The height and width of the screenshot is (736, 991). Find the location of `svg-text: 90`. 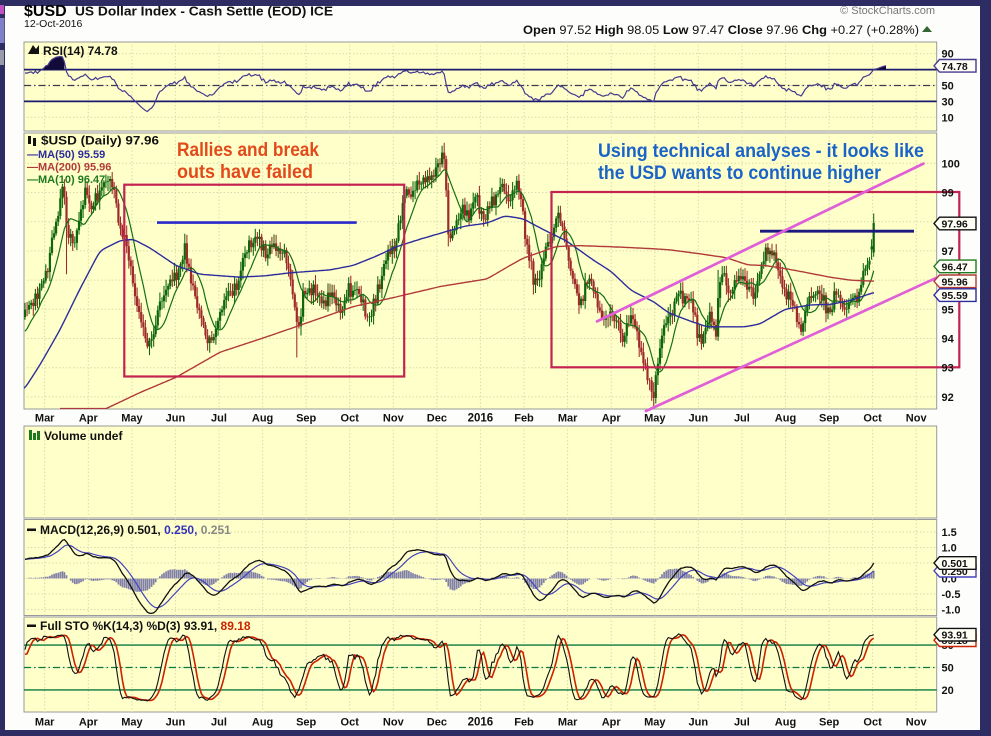

svg-text: 90 is located at coordinates (948, 55).